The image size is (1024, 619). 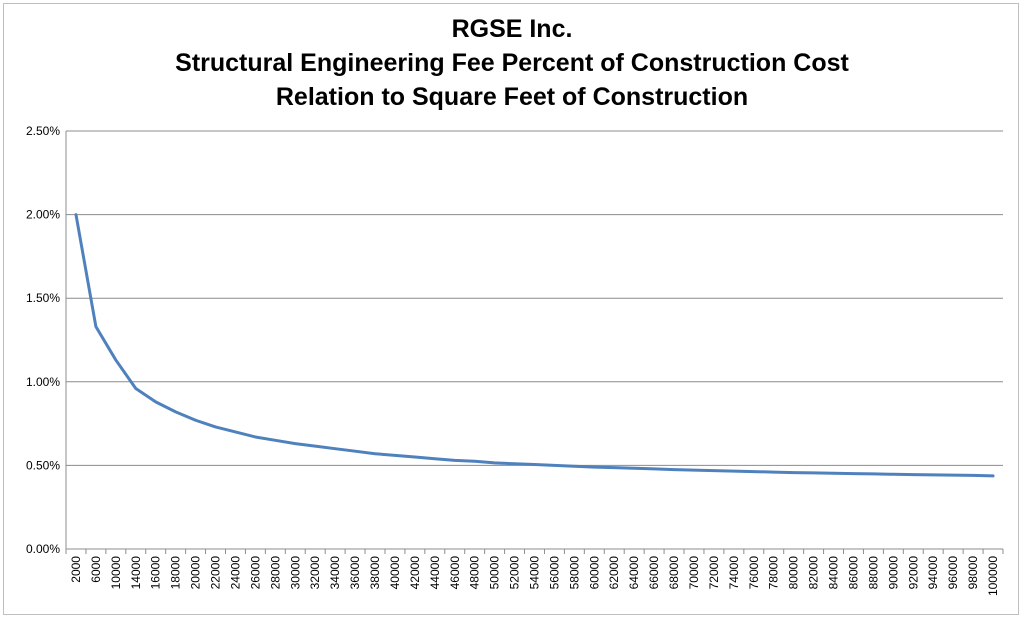 I want to click on x-tick-label: 6000, so click(x=96, y=569).